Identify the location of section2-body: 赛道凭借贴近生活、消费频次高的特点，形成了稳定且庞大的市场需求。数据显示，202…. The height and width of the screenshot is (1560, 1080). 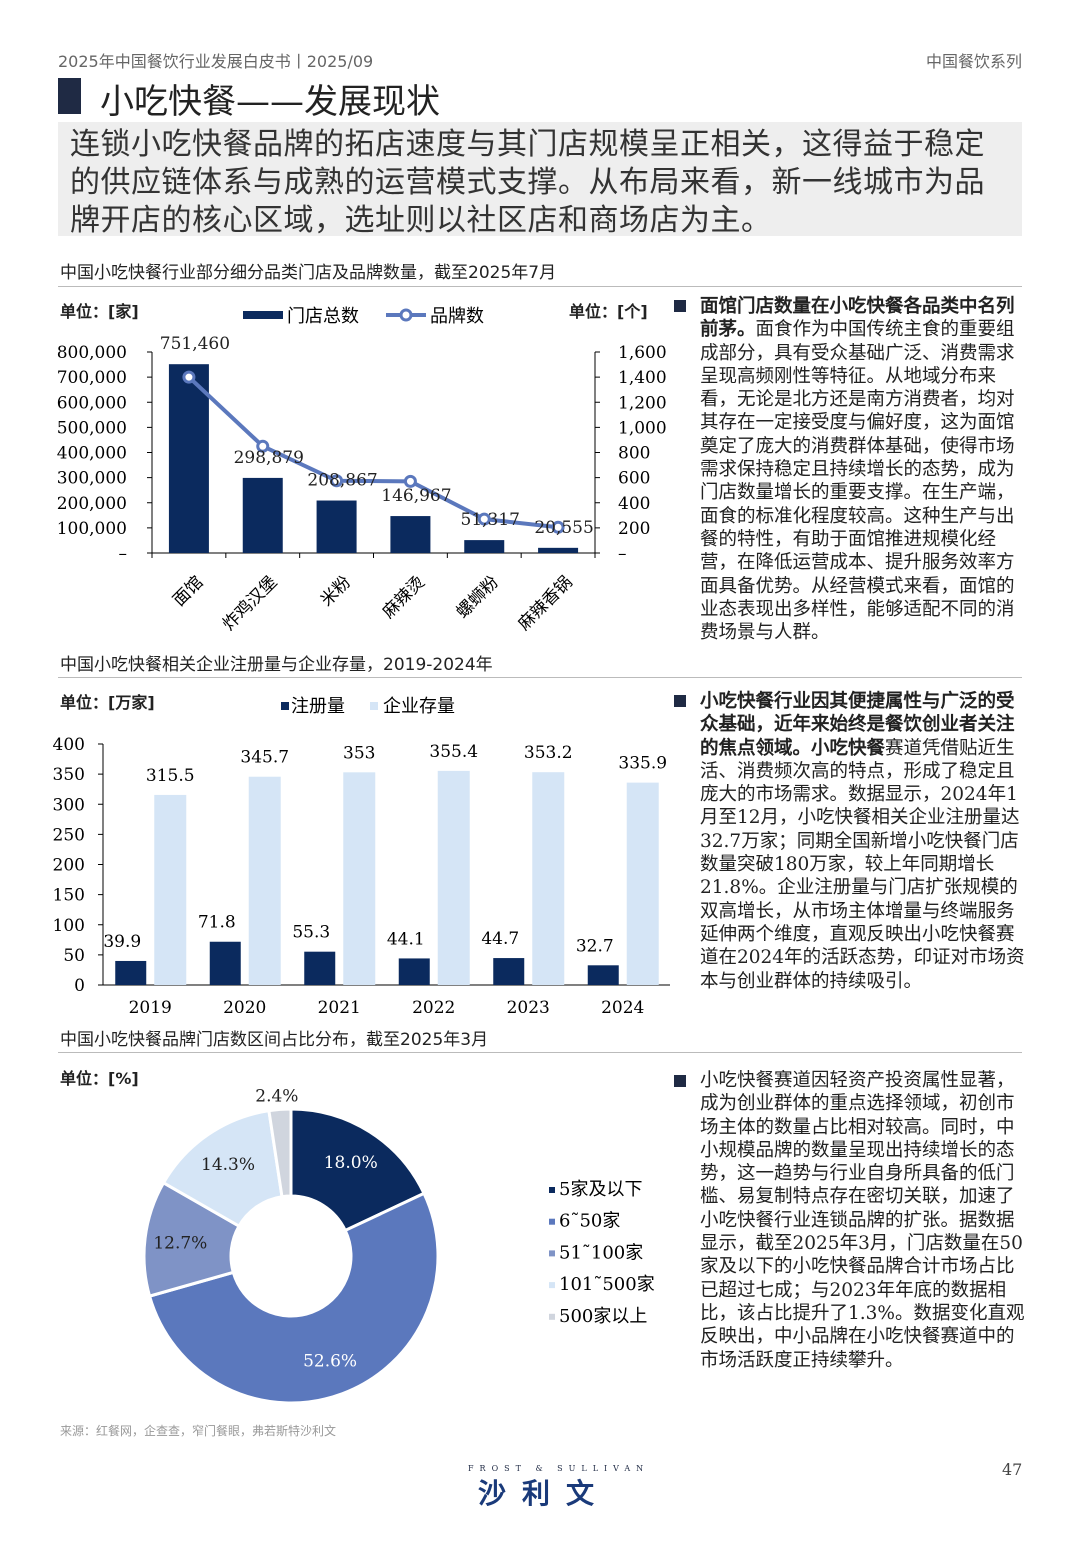
(862, 864).